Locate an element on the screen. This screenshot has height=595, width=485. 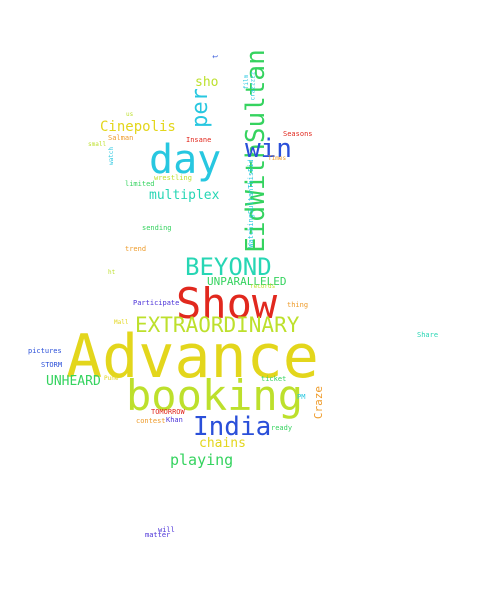
word-records: records is located at coordinates (263, 286).